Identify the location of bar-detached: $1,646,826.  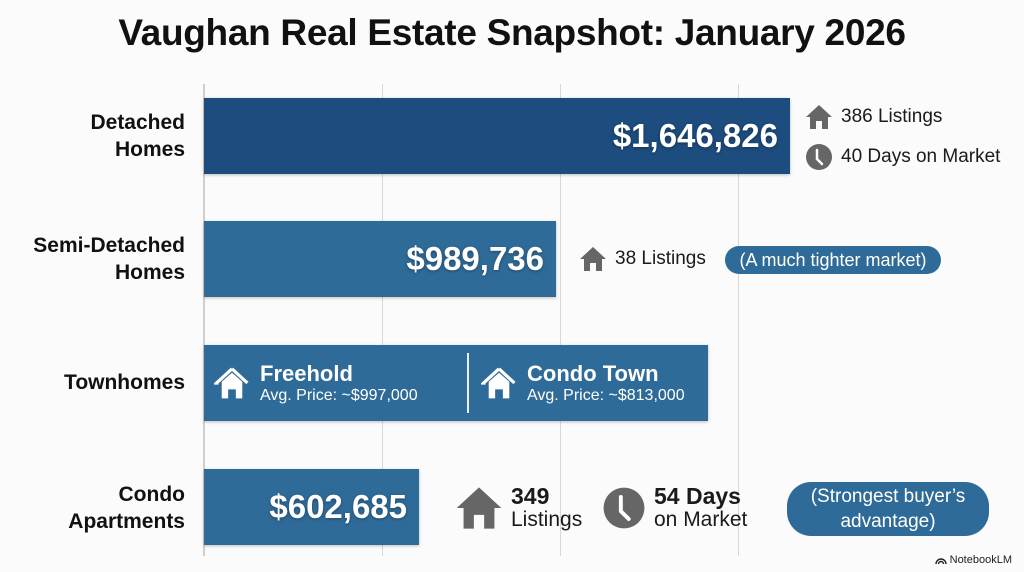
(497, 136).